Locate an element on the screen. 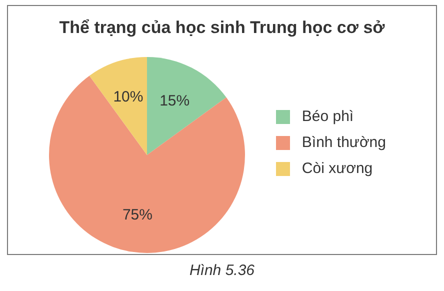 The width and height of the screenshot is (444, 291). chart-title: Thể trạng của học sinh Trung học cơ sở is located at coordinates (222, 28).